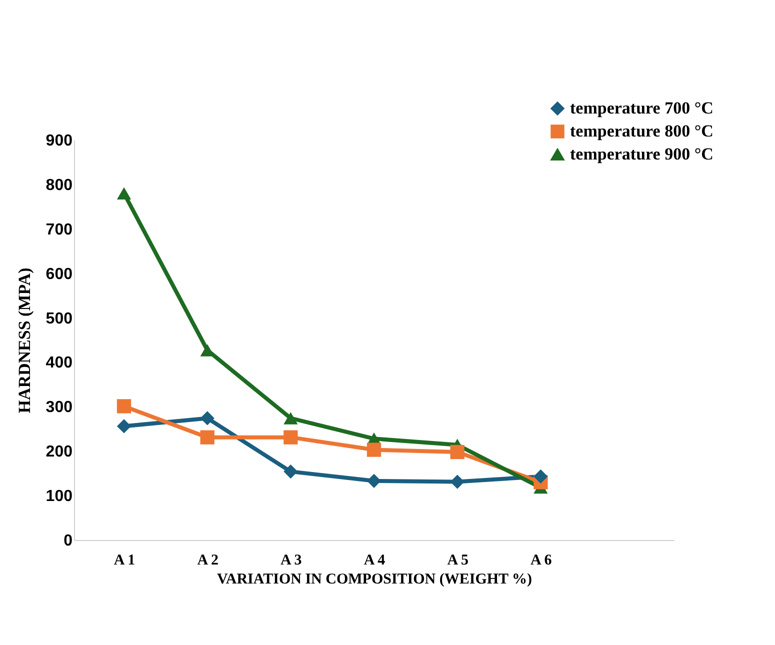 The width and height of the screenshot is (775, 645). Describe the element at coordinates (59, 452) in the screenshot. I see `y-tick-label: 200` at that location.